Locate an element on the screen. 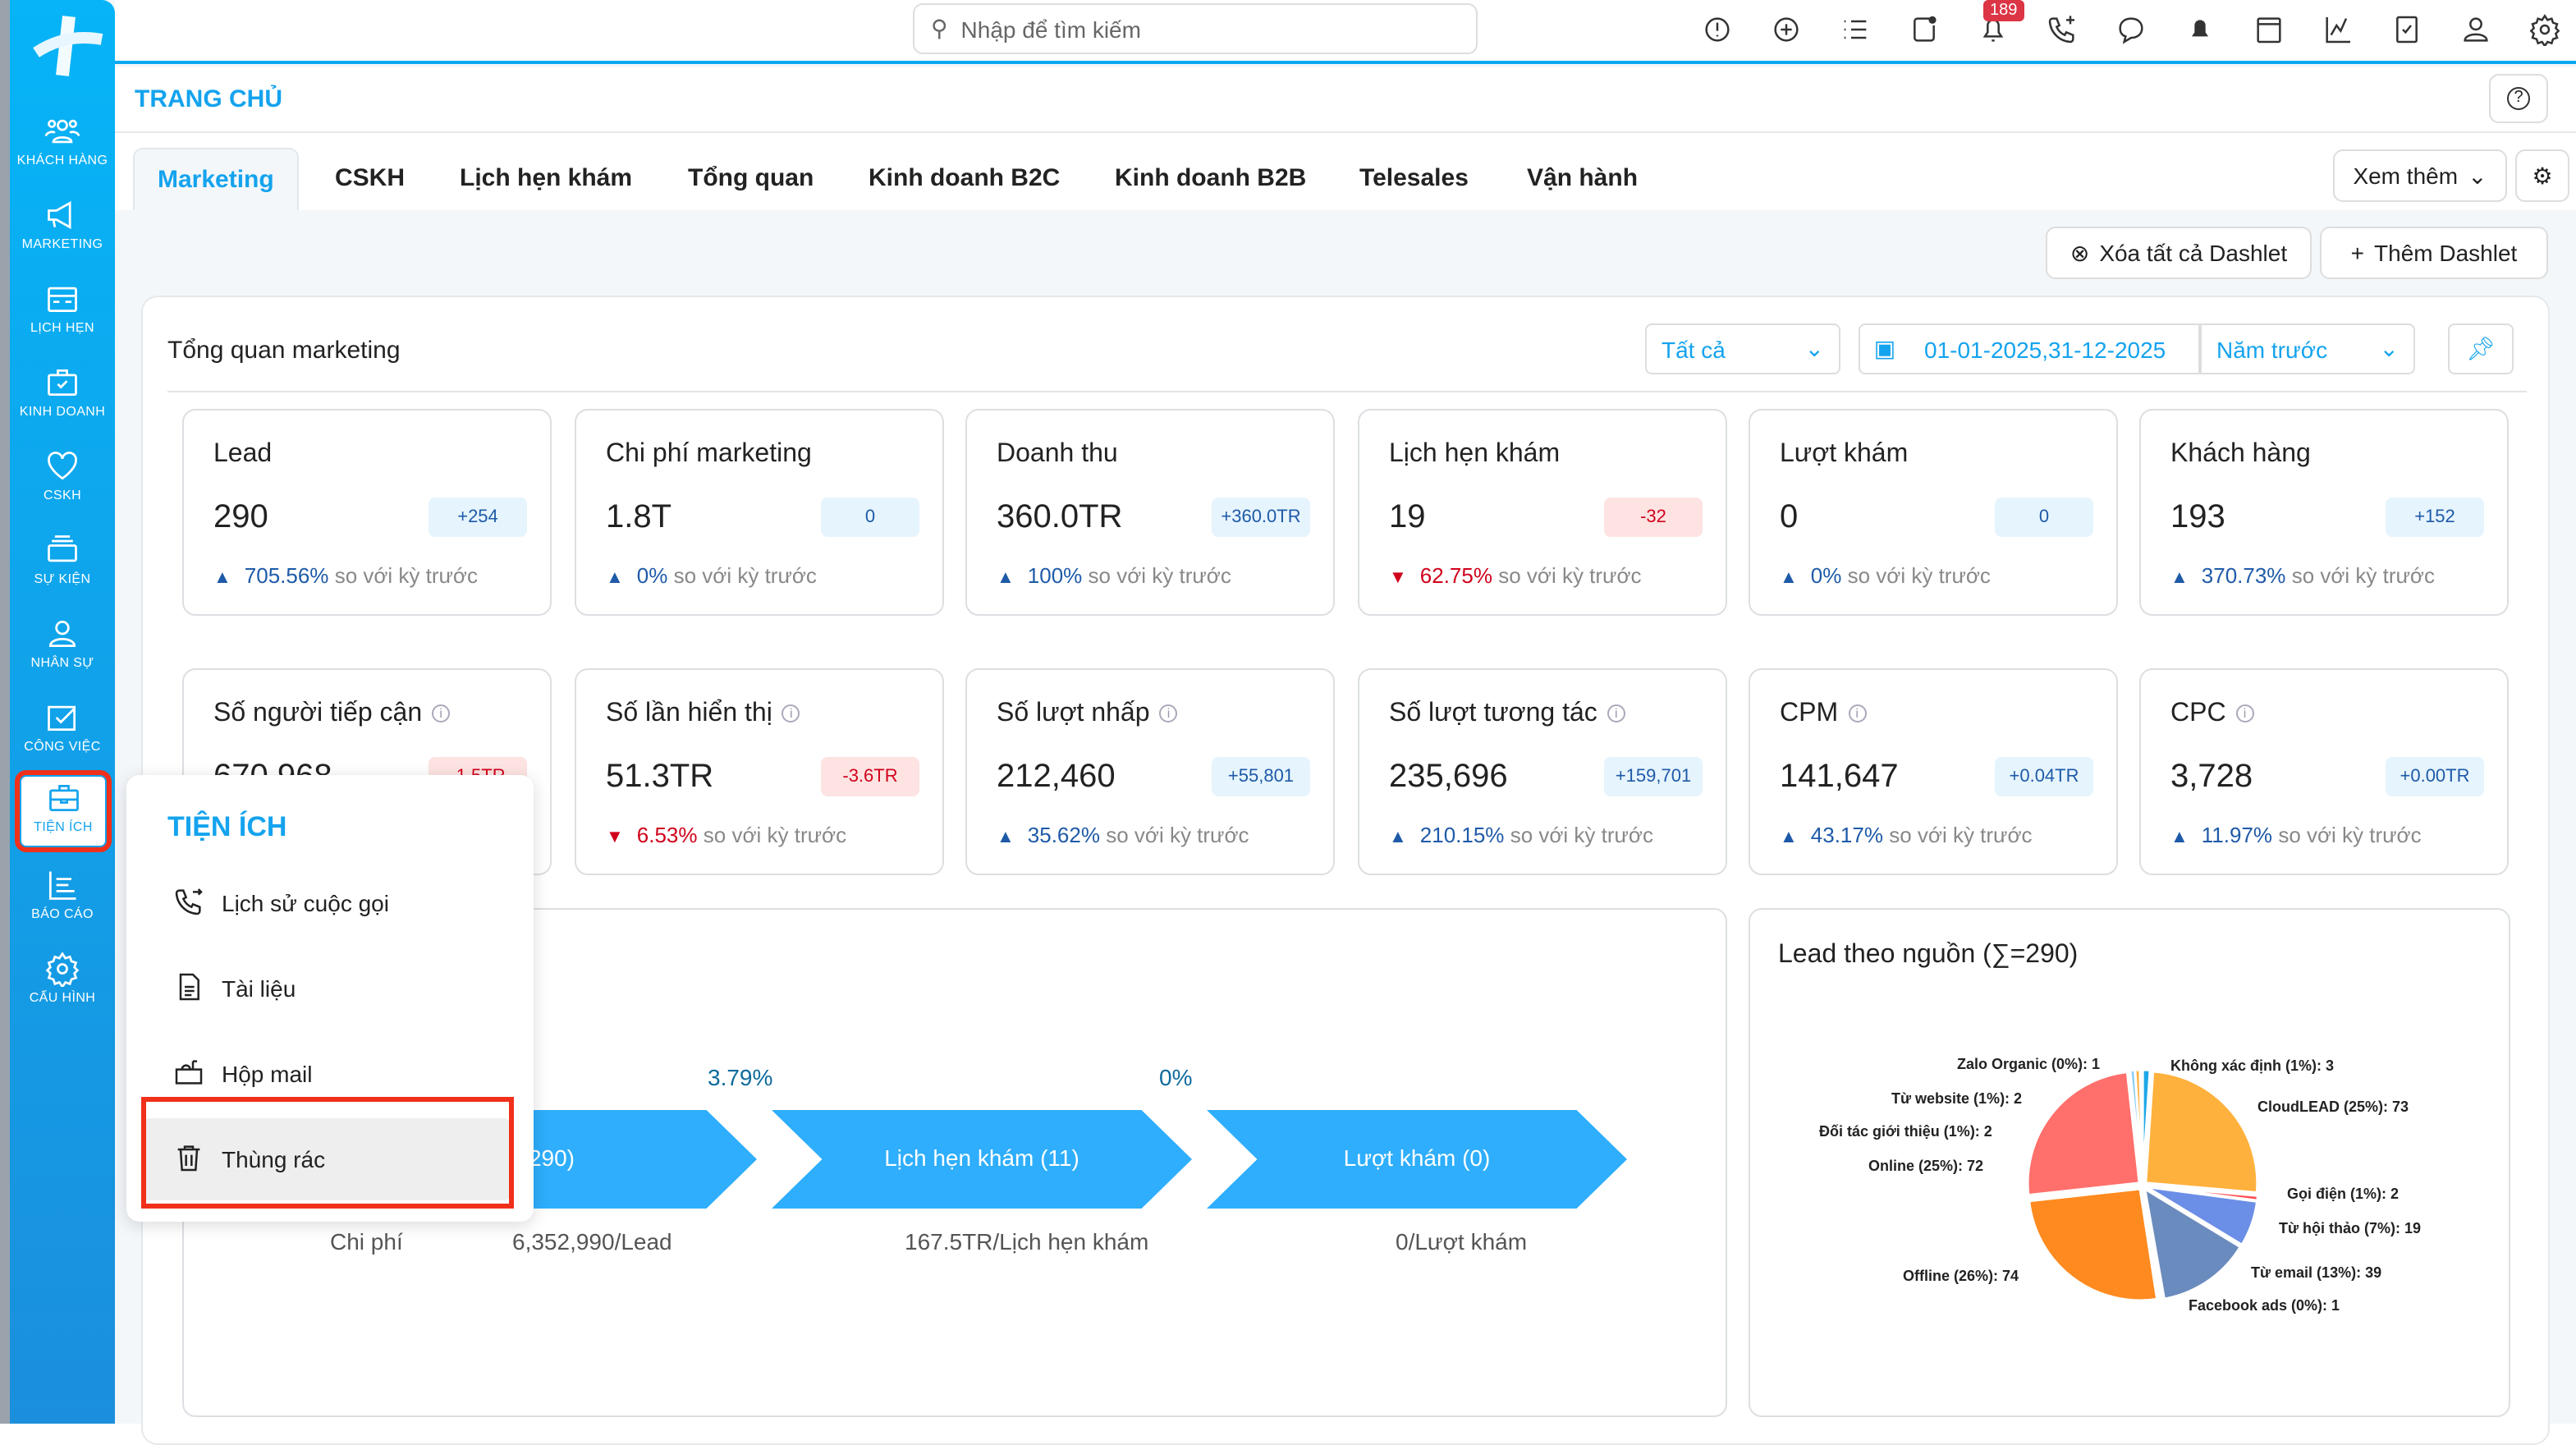 The width and height of the screenshot is (2576, 1445). sidebar-item-4: CSKH is located at coordinates (63, 484).